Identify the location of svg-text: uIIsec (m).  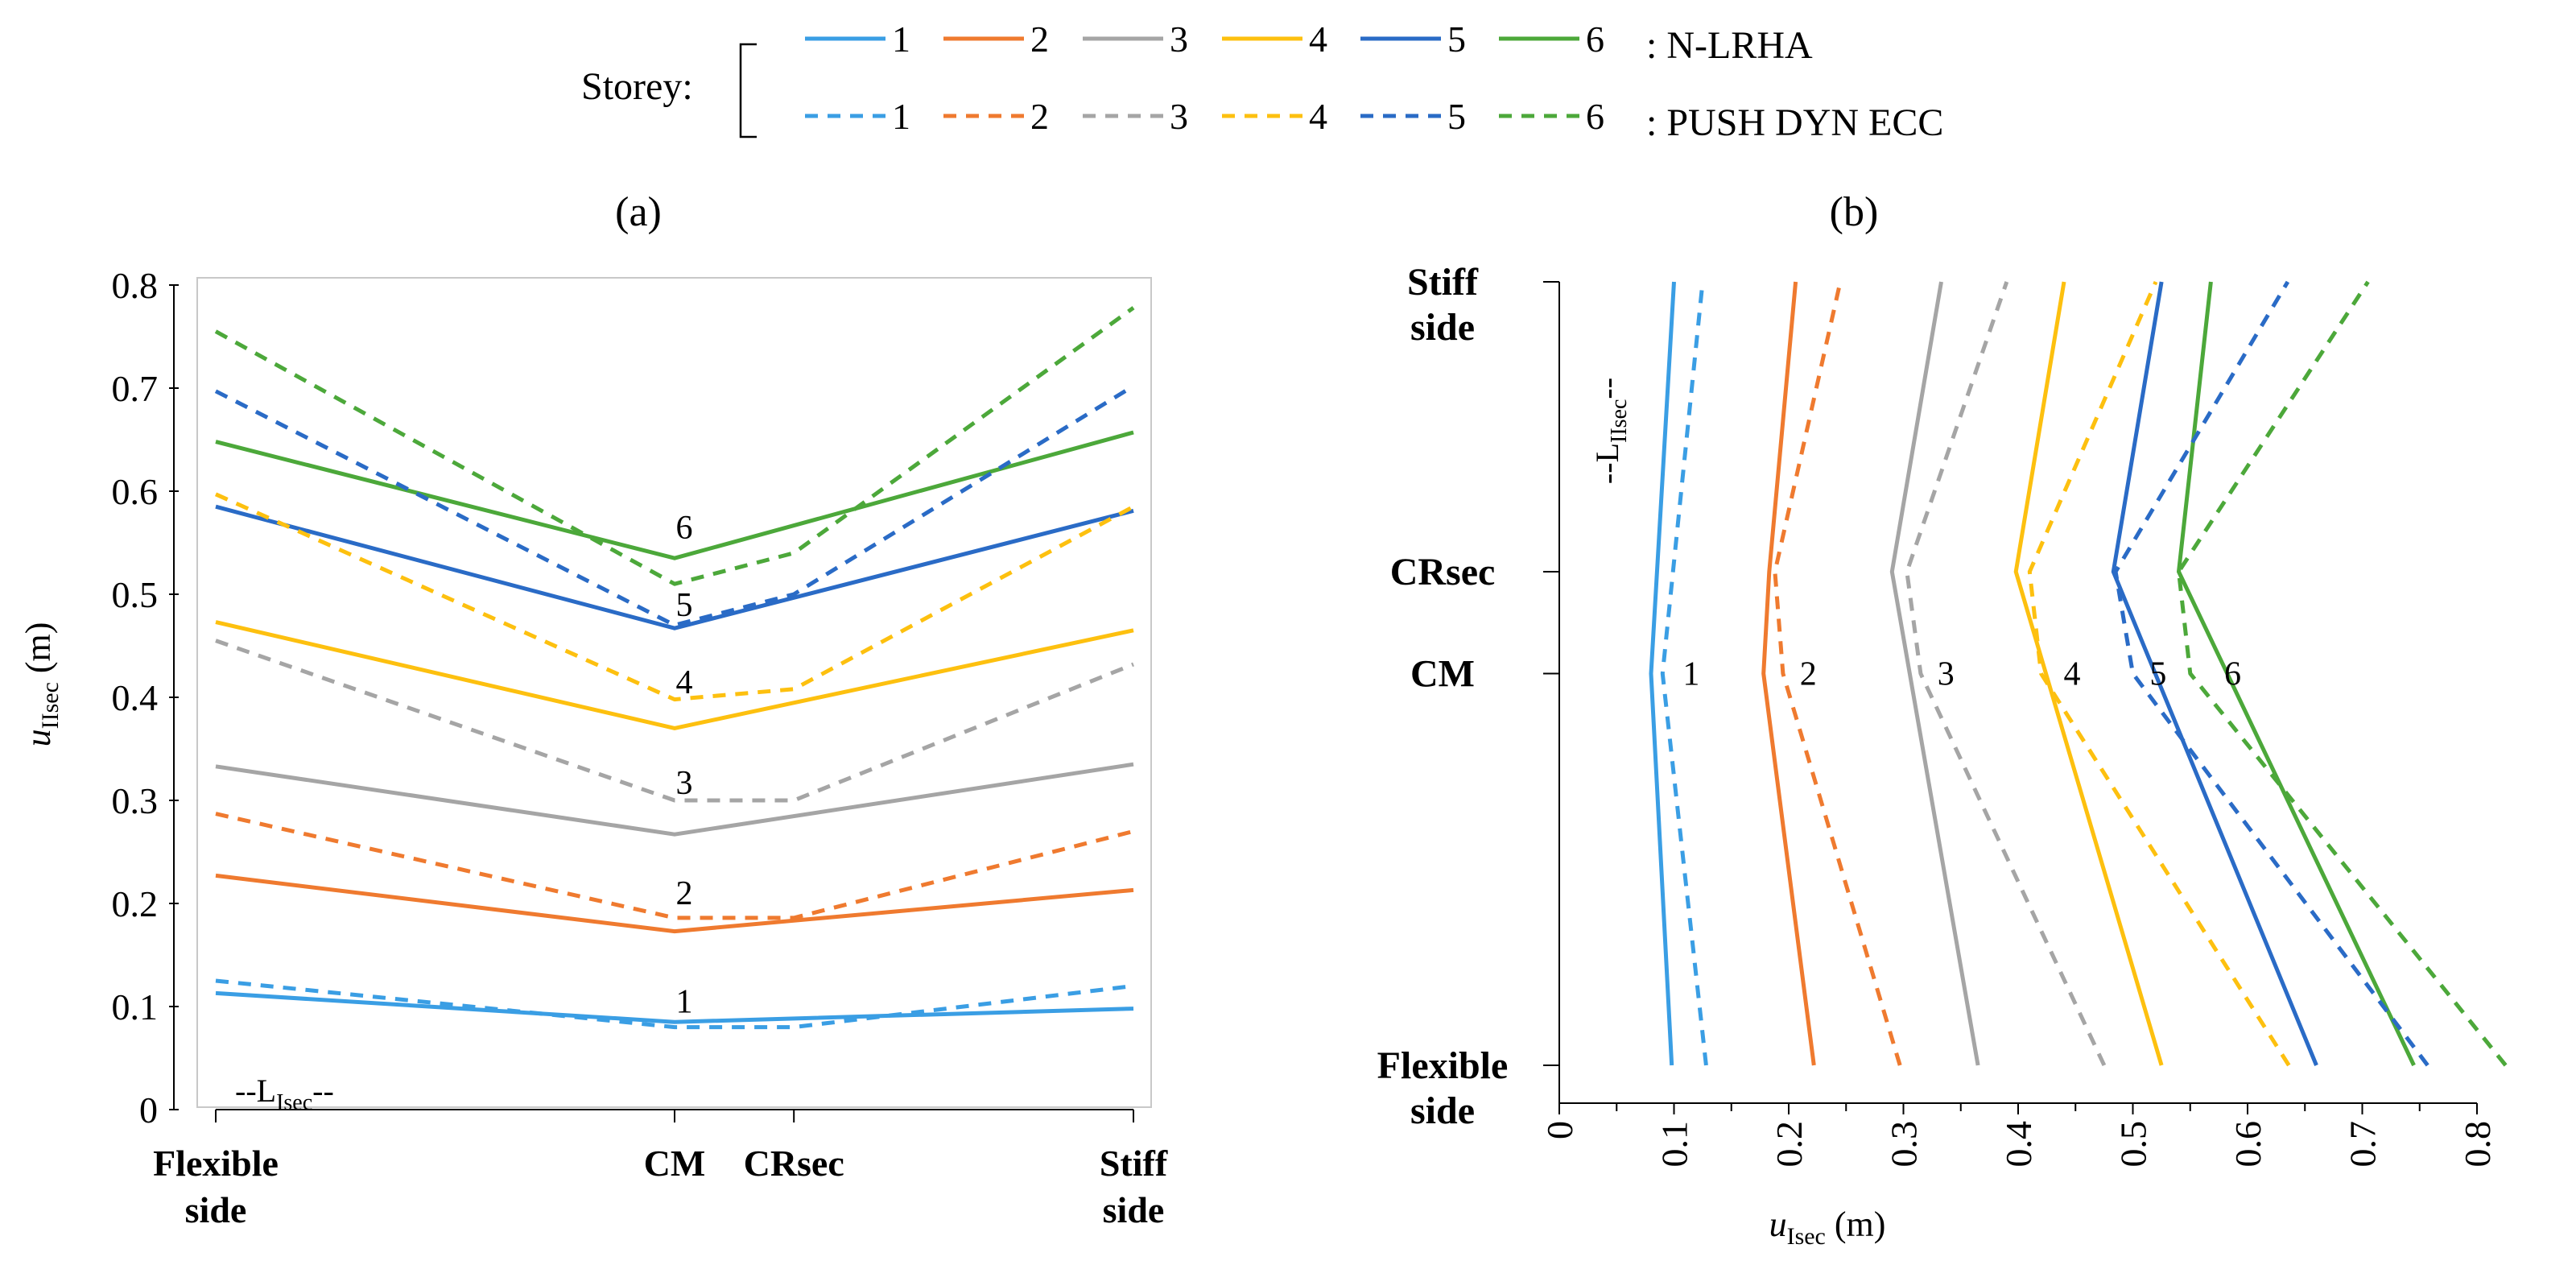
(41, 684).